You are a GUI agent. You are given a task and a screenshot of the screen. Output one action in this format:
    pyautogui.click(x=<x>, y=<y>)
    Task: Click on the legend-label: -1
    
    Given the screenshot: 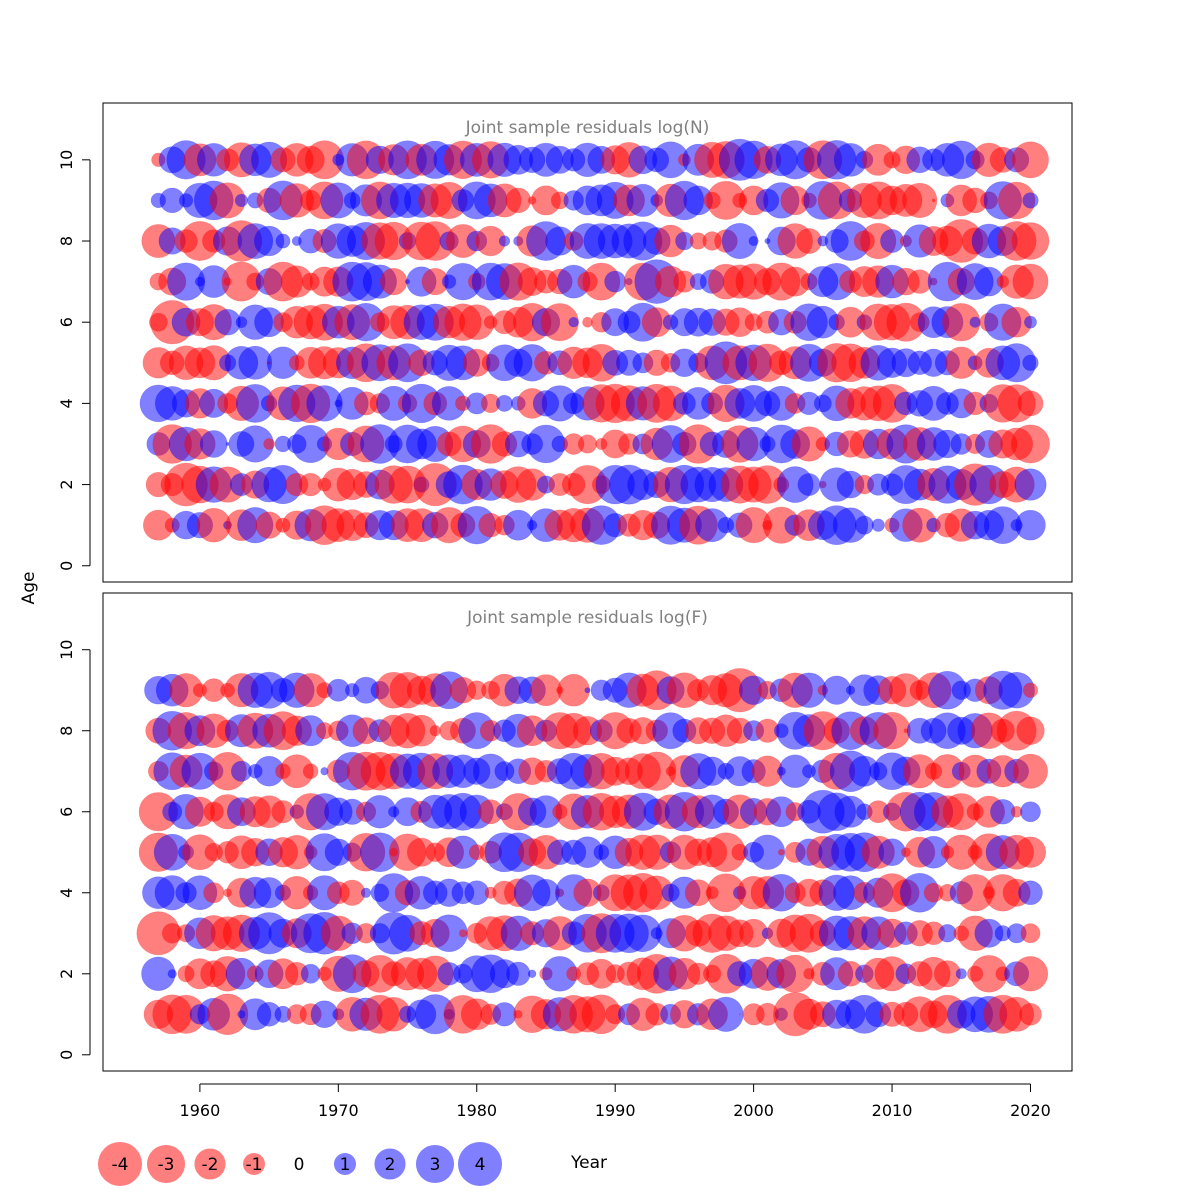 What is the action you would take?
    pyautogui.click(x=254, y=1165)
    